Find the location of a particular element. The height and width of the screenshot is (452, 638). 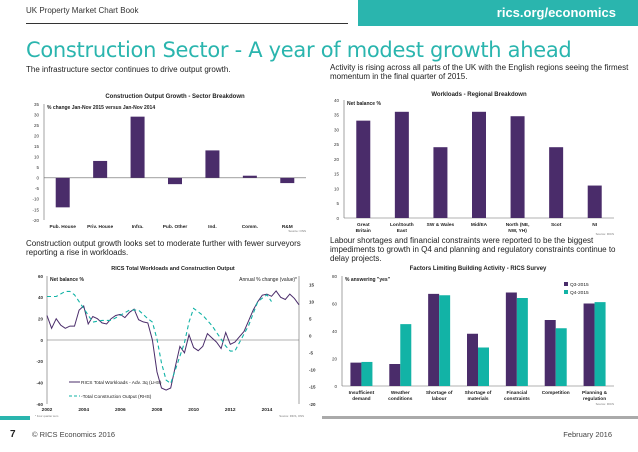

x-tick-label: Mid/EA is located at coordinates (479, 225).